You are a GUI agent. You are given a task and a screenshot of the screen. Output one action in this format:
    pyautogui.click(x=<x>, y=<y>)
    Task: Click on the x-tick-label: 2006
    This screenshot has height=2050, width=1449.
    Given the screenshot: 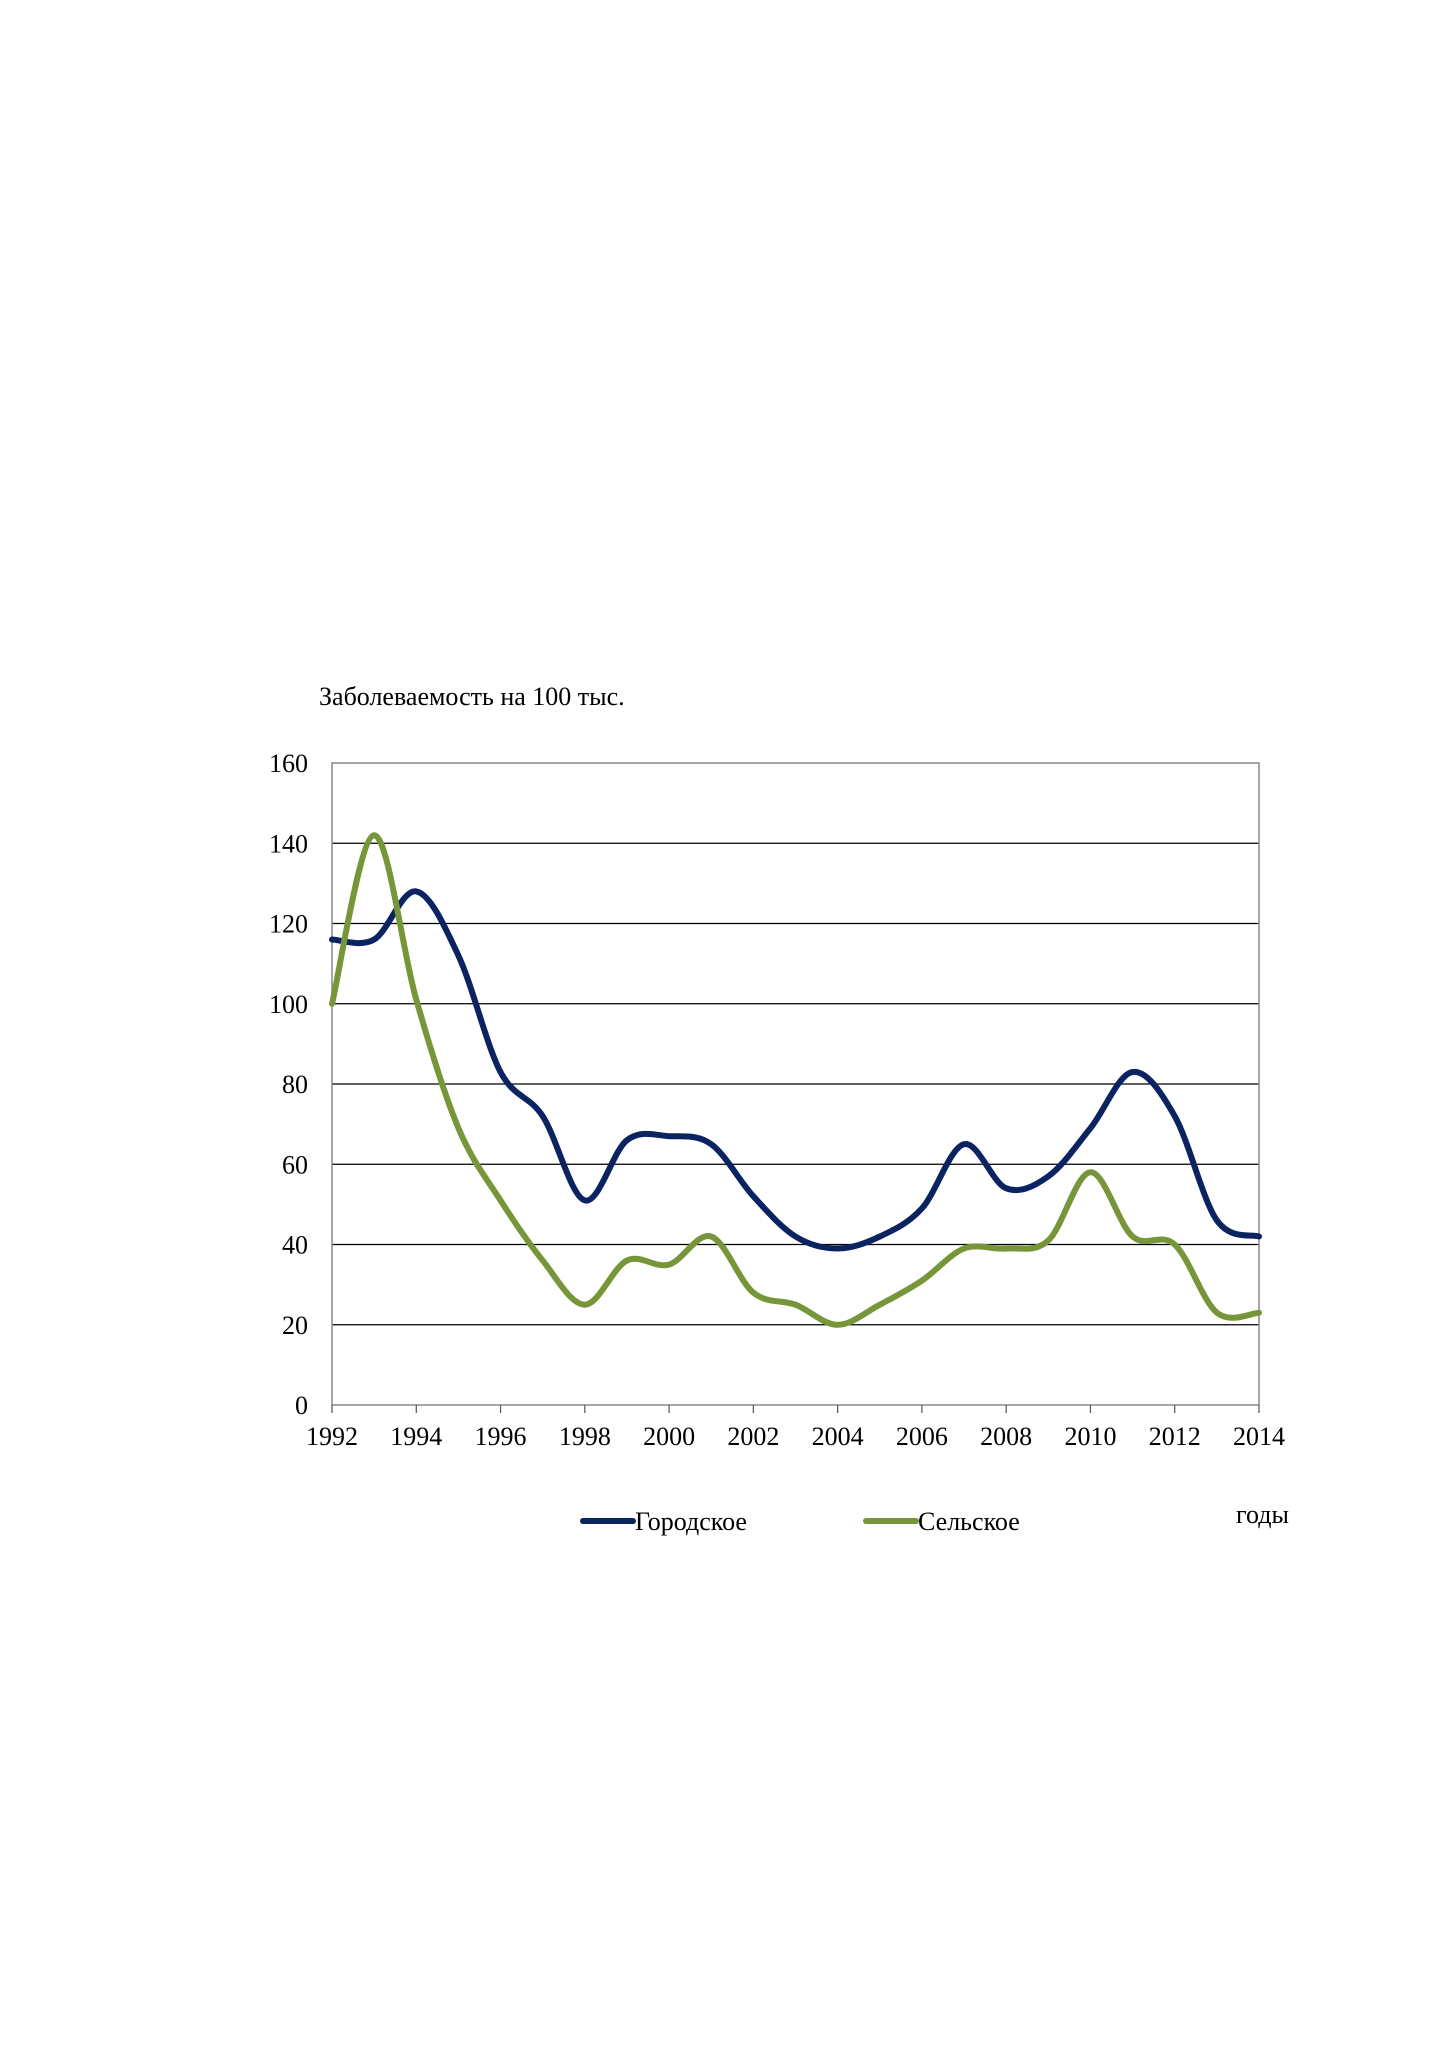 What is the action you would take?
    pyautogui.click(x=922, y=1436)
    